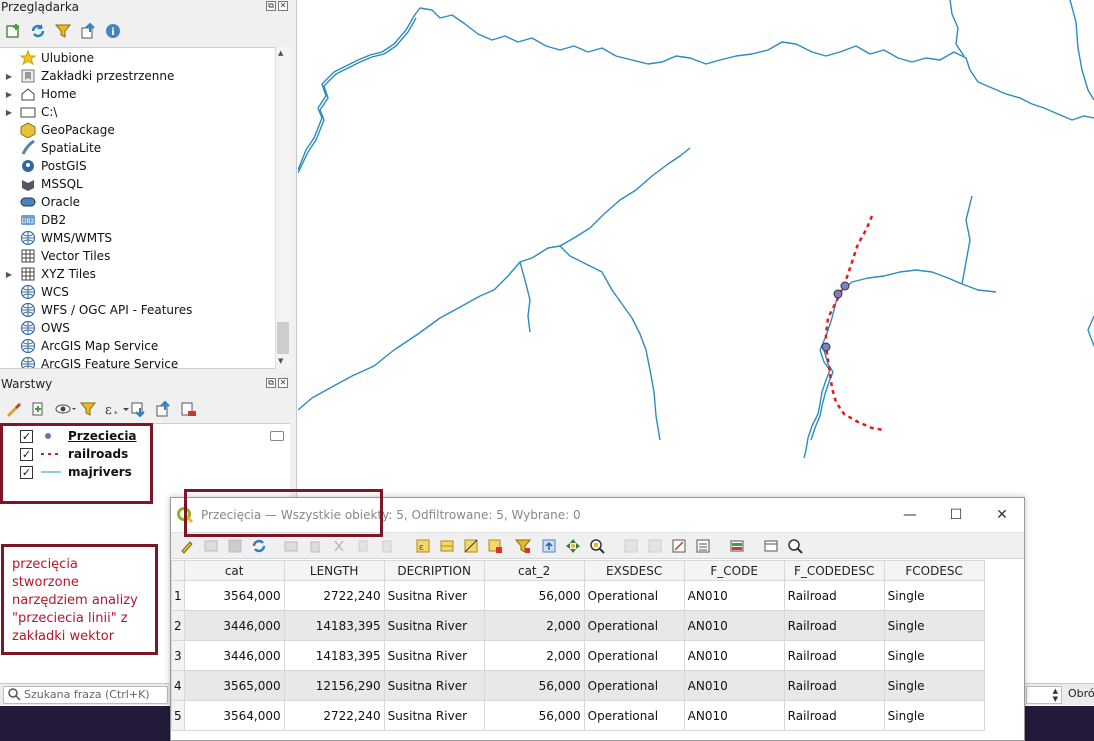  Describe the element at coordinates (1055, 695) in the screenshot. I see `spin-arrows-icon: ▲ ▼` at that location.